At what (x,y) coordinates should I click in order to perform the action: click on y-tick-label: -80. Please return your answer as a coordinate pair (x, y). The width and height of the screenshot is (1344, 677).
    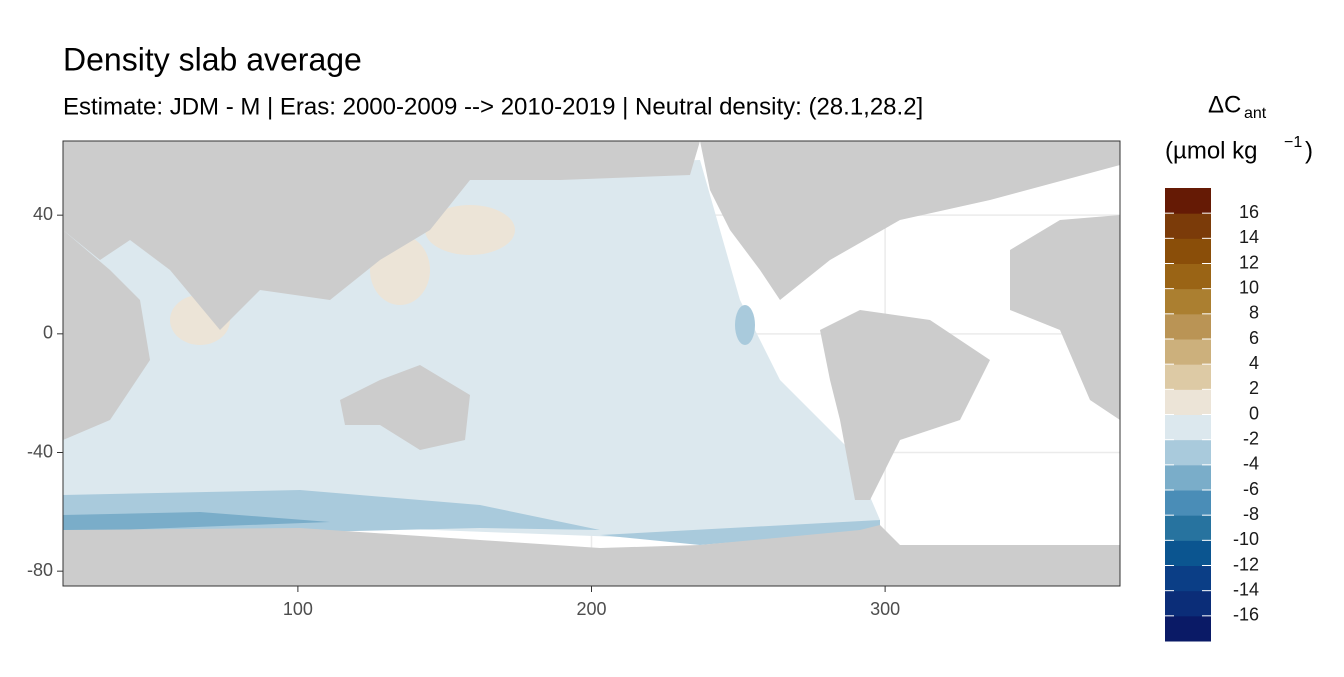
    Looking at the image, I should click on (40, 570).